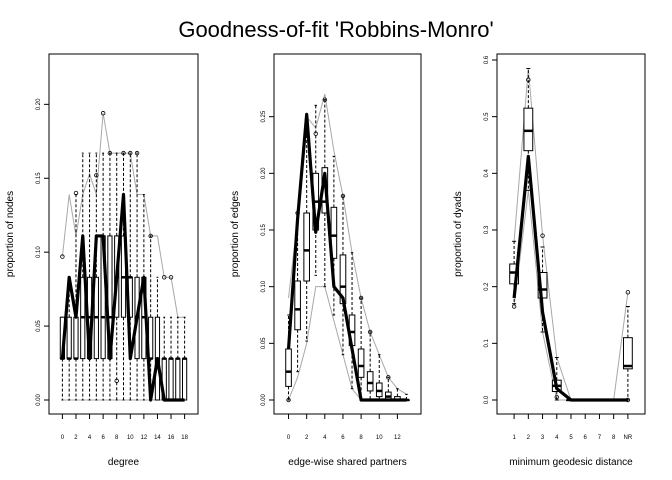 The image size is (672, 480). I want to click on y-tick-label: 0.5, so click(487, 116).